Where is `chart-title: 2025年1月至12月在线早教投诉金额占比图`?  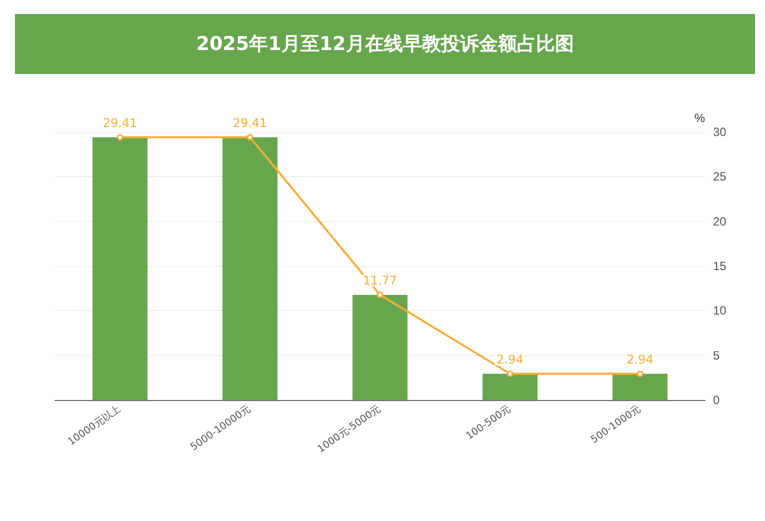
chart-title: 2025年1月至12月在线早教投诉金额占比图 is located at coordinates (385, 44).